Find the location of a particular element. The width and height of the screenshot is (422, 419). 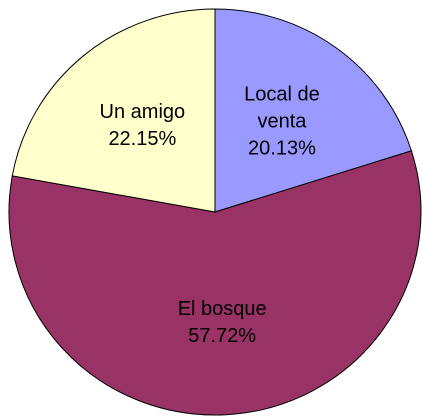

slice-value: 20.13% is located at coordinates (282, 148).